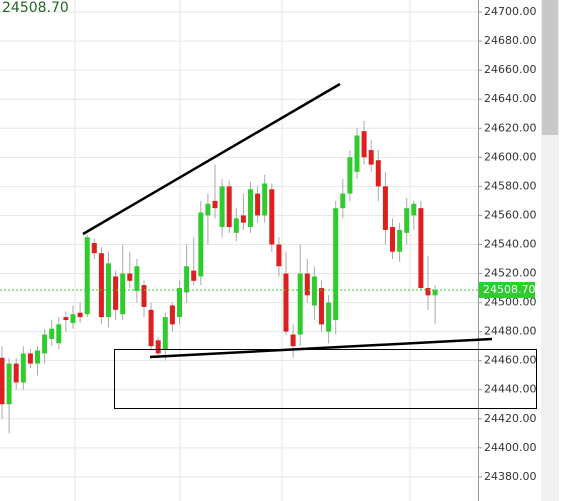 Image resolution: width=563 pixels, height=501 pixels. I want to click on y-tick-label: 24700.00, so click(510, 11).